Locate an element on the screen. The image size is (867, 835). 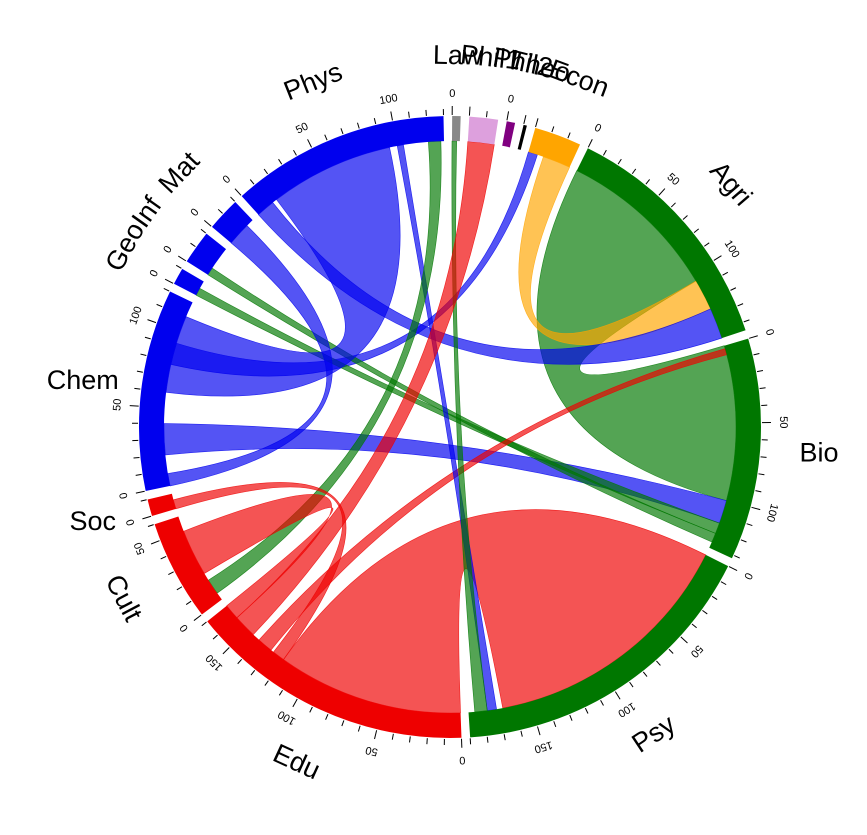
segment-arc-soc is located at coordinates (161, 504).